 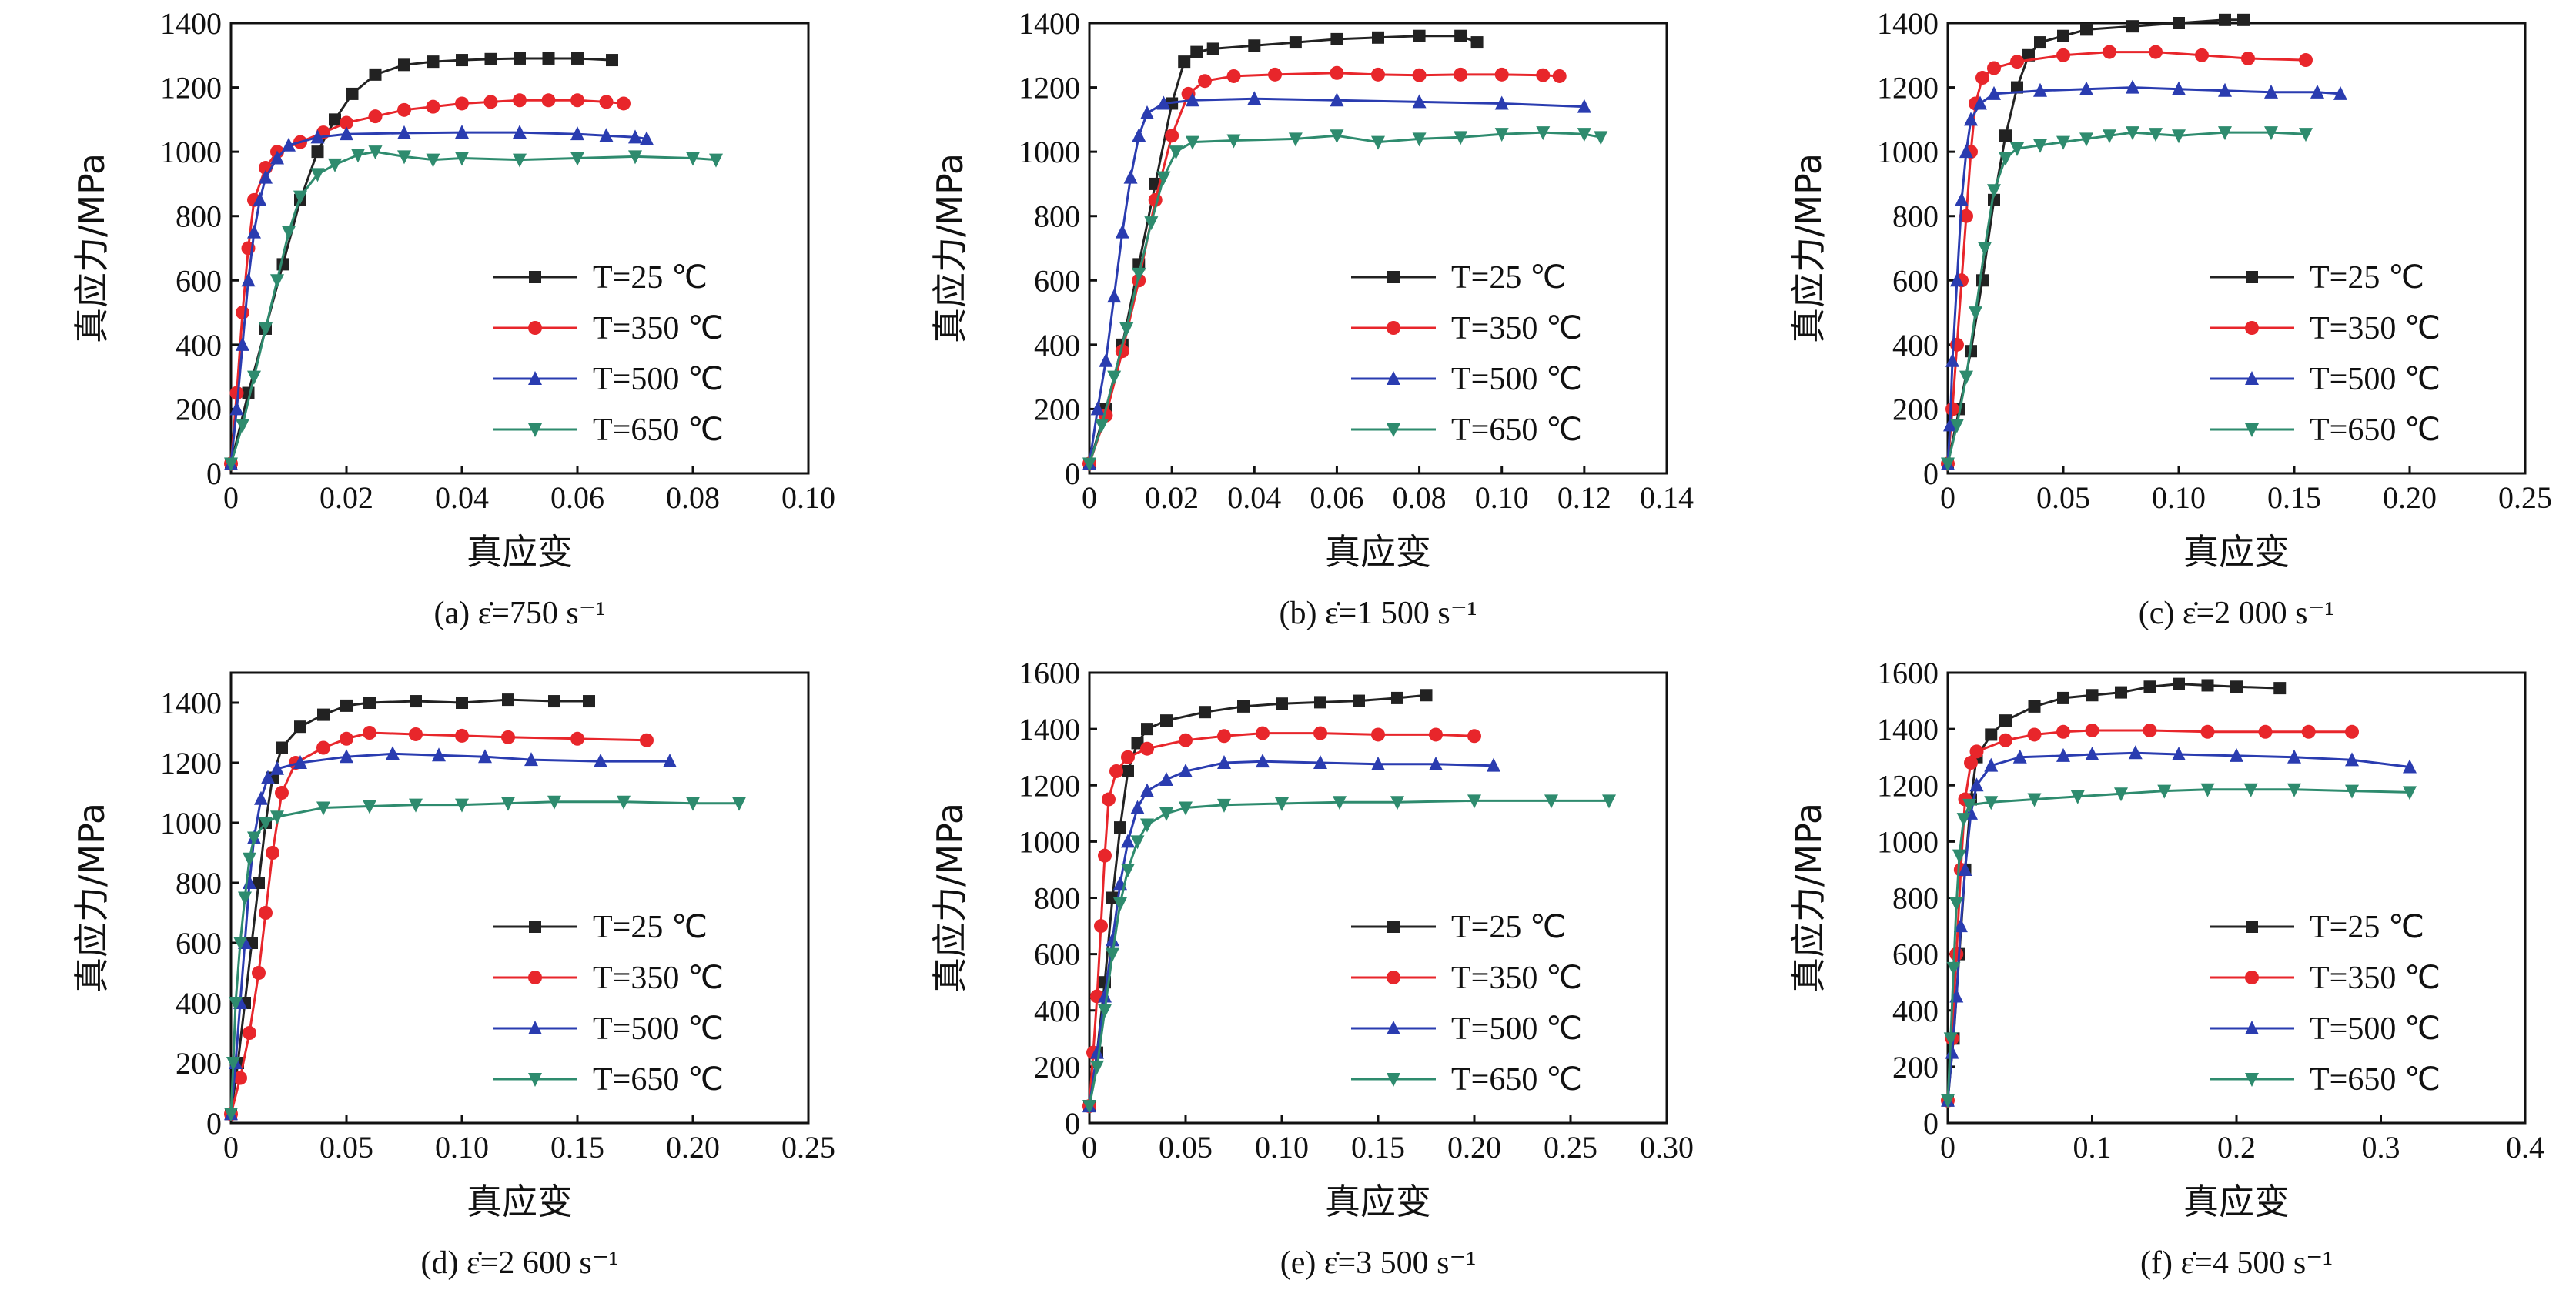 I want to click on x-tick-label: 0.10, so click(x=1502, y=497).